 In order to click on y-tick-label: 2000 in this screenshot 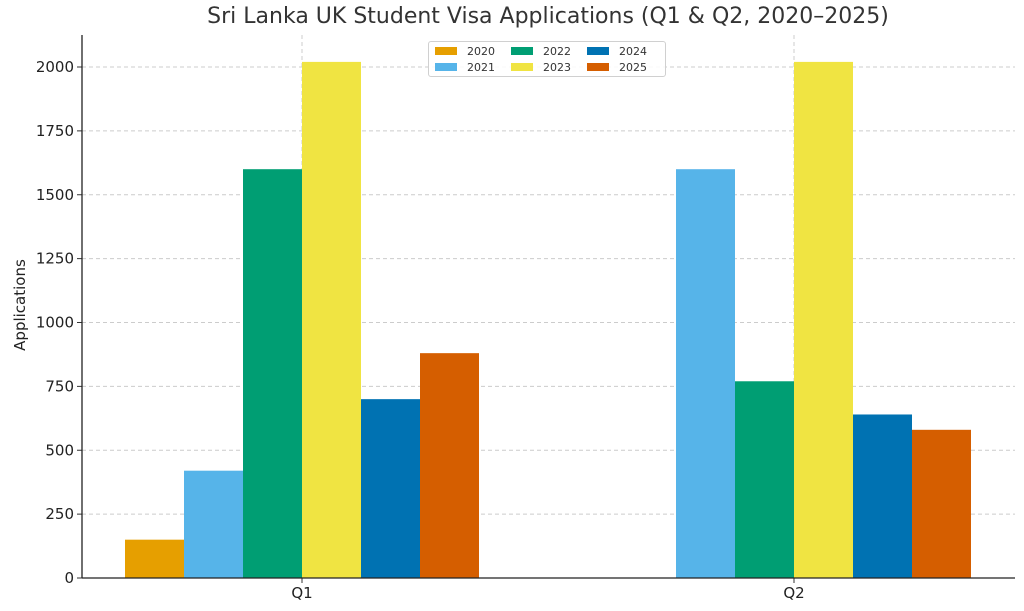, I will do `click(55, 67)`.